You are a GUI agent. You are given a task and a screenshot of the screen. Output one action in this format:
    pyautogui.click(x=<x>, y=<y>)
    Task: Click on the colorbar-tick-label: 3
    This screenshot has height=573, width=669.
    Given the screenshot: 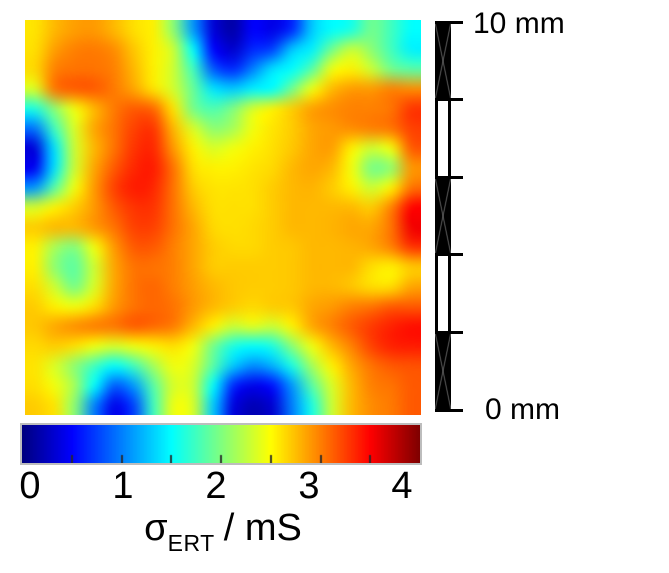 What is the action you would take?
    pyautogui.click(x=309, y=486)
    